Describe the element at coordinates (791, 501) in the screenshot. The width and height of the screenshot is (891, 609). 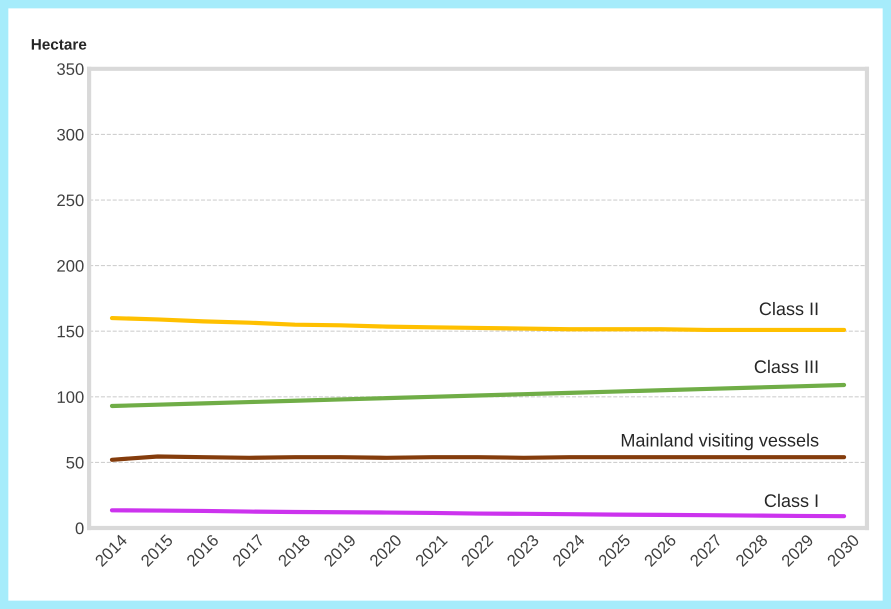
I see `series-label: Class I` at that location.